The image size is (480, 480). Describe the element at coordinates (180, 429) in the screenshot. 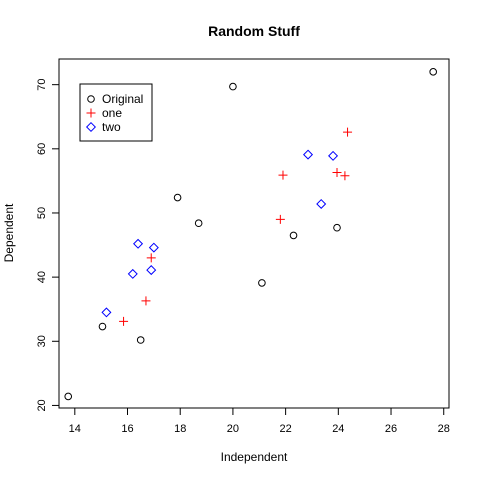

I see `x-tick-label: 18` at that location.